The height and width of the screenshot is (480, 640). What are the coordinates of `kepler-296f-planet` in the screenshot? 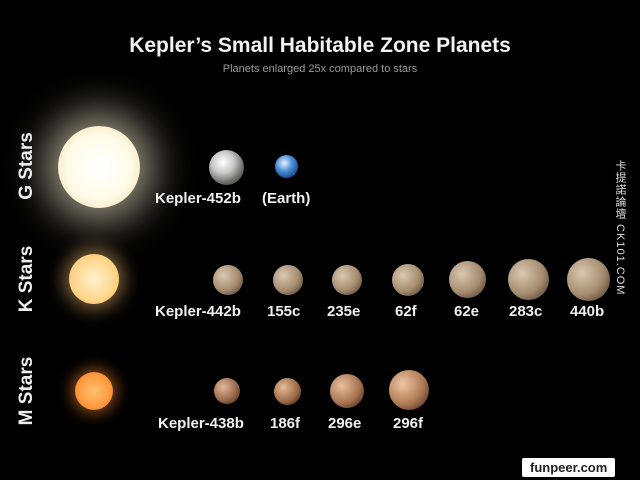 It's located at (409, 390).